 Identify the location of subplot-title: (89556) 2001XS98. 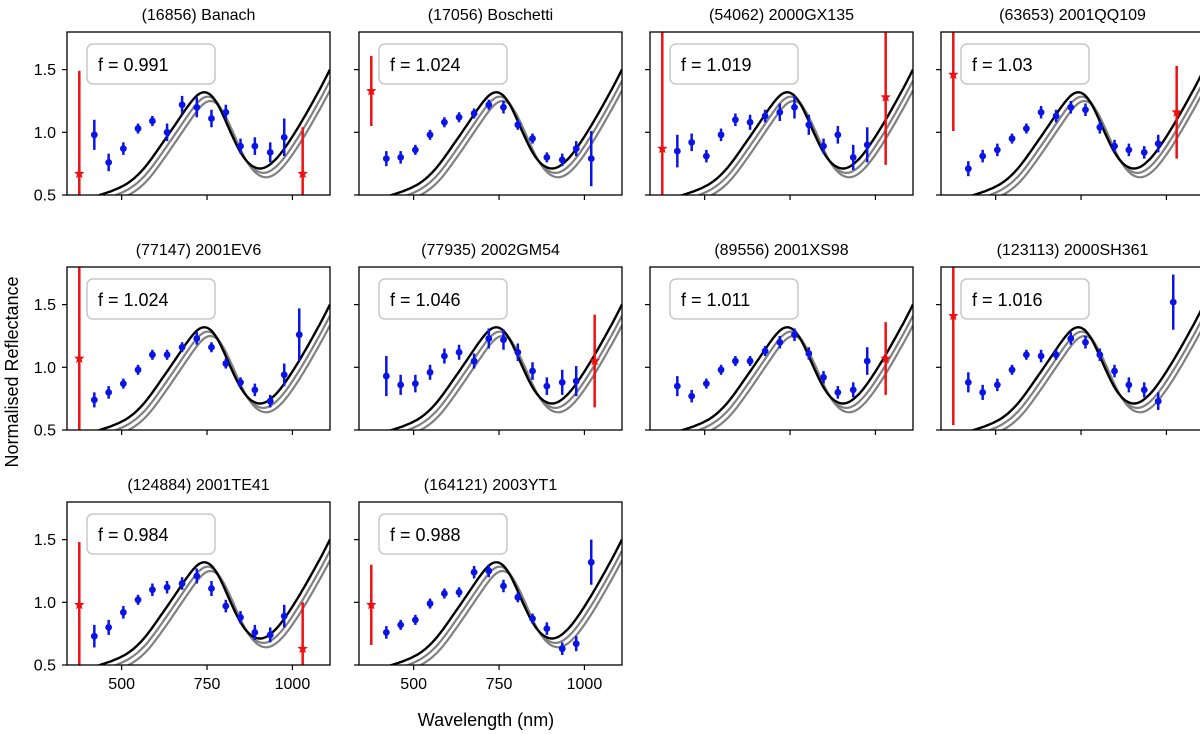
(781, 250).